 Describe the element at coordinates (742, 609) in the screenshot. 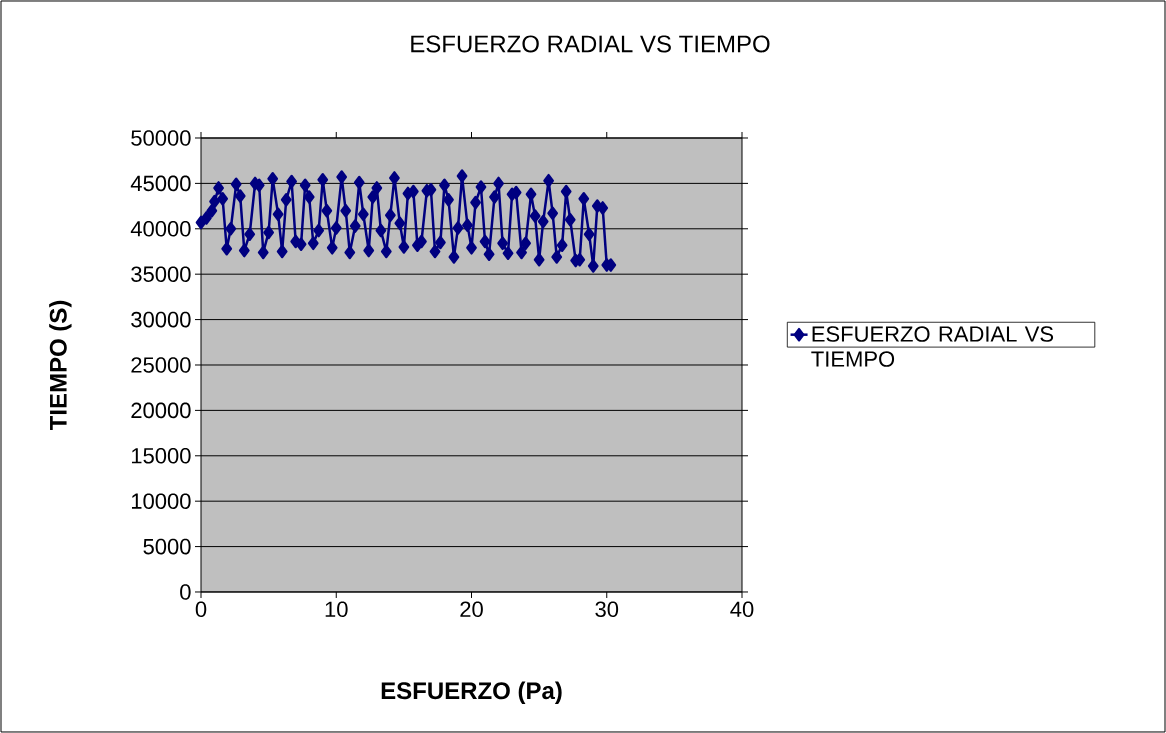

I see `x-tick-label: 40` at that location.